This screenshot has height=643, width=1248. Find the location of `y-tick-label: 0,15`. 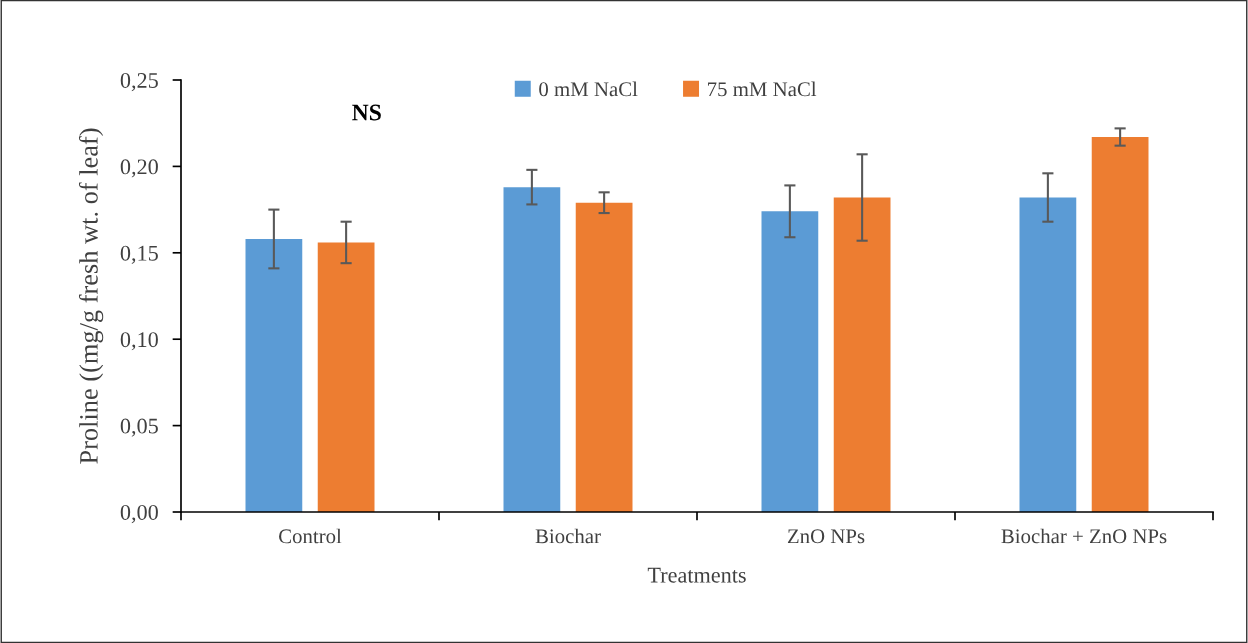

y-tick-label: 0,15 is located at coordinates (139, 254).